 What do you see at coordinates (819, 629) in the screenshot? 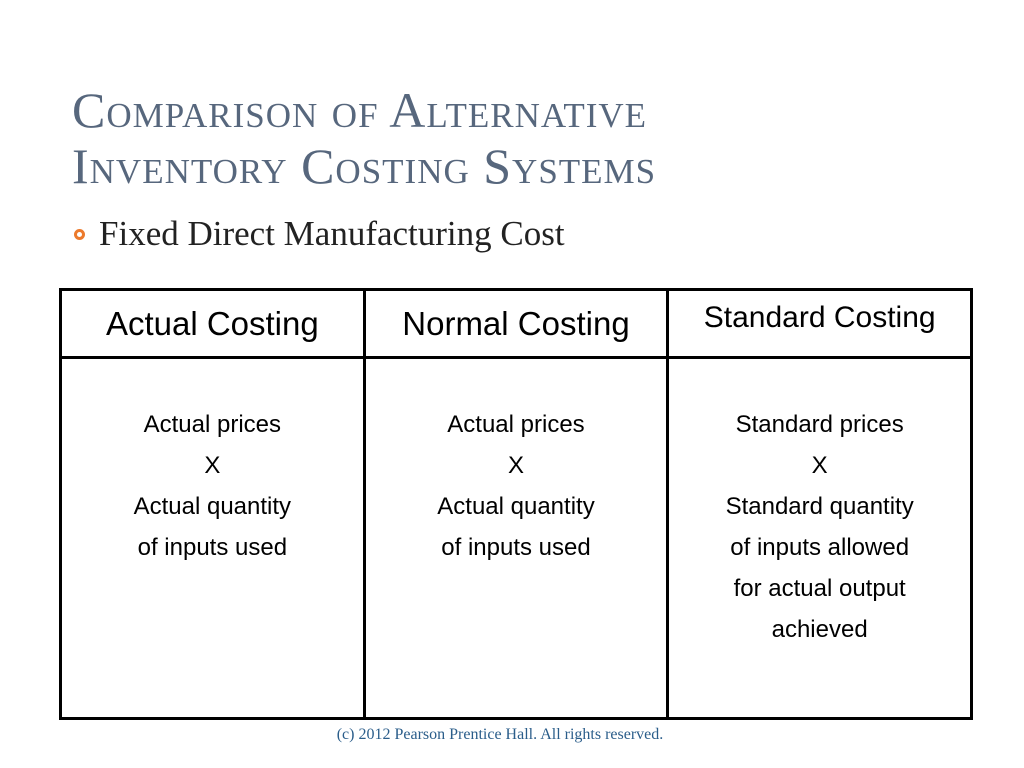
I see `cell-line: achieved` at bounding box center [819, 629].